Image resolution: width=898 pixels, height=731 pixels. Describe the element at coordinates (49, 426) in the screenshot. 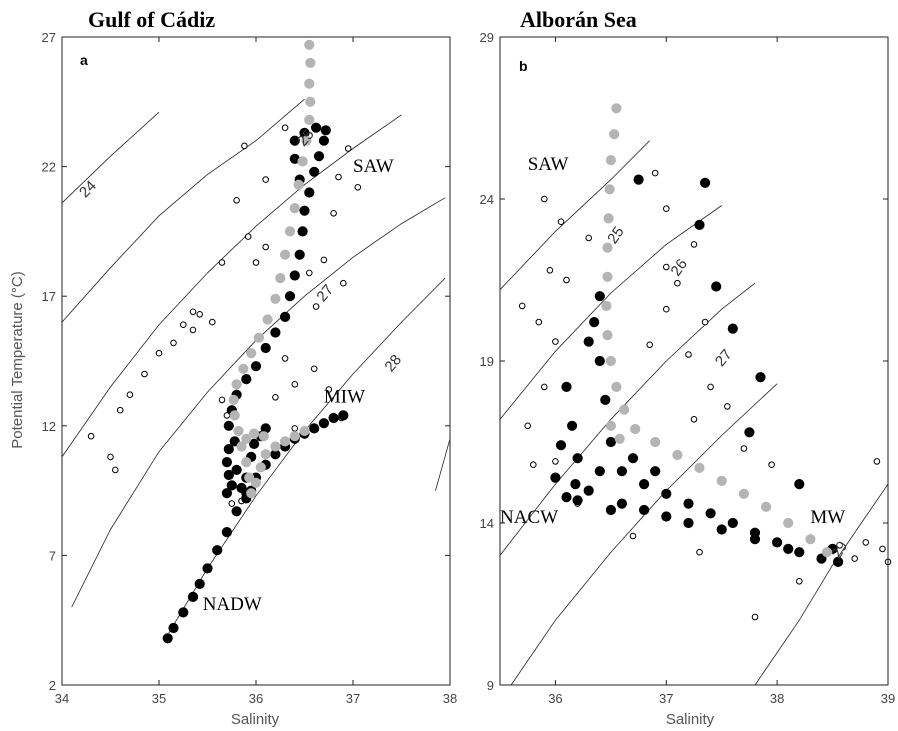

I see `y-tick-label: 12` at that location.